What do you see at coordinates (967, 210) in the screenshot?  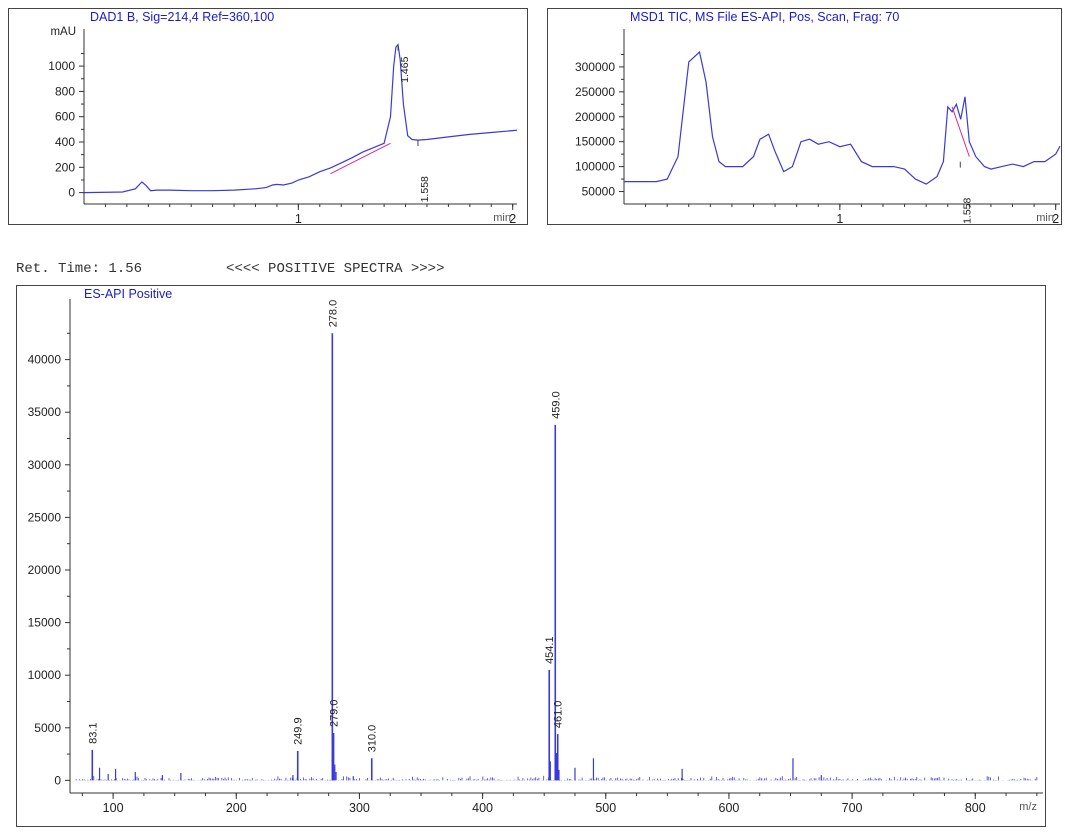 I see `tic-peak-label: 1.558` at bounding box center [967, 210].